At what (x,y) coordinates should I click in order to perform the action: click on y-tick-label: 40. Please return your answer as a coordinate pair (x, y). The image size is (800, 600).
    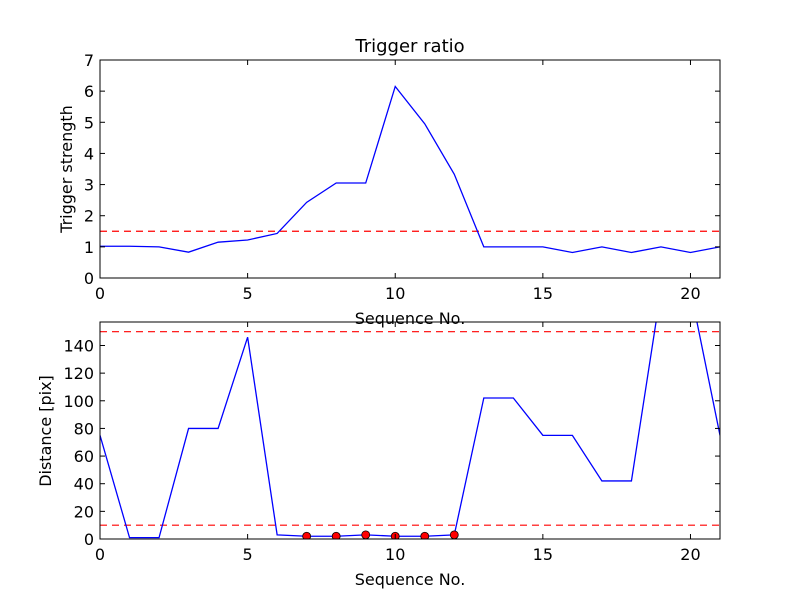
    Looking at the image, I should click on (84, 484).